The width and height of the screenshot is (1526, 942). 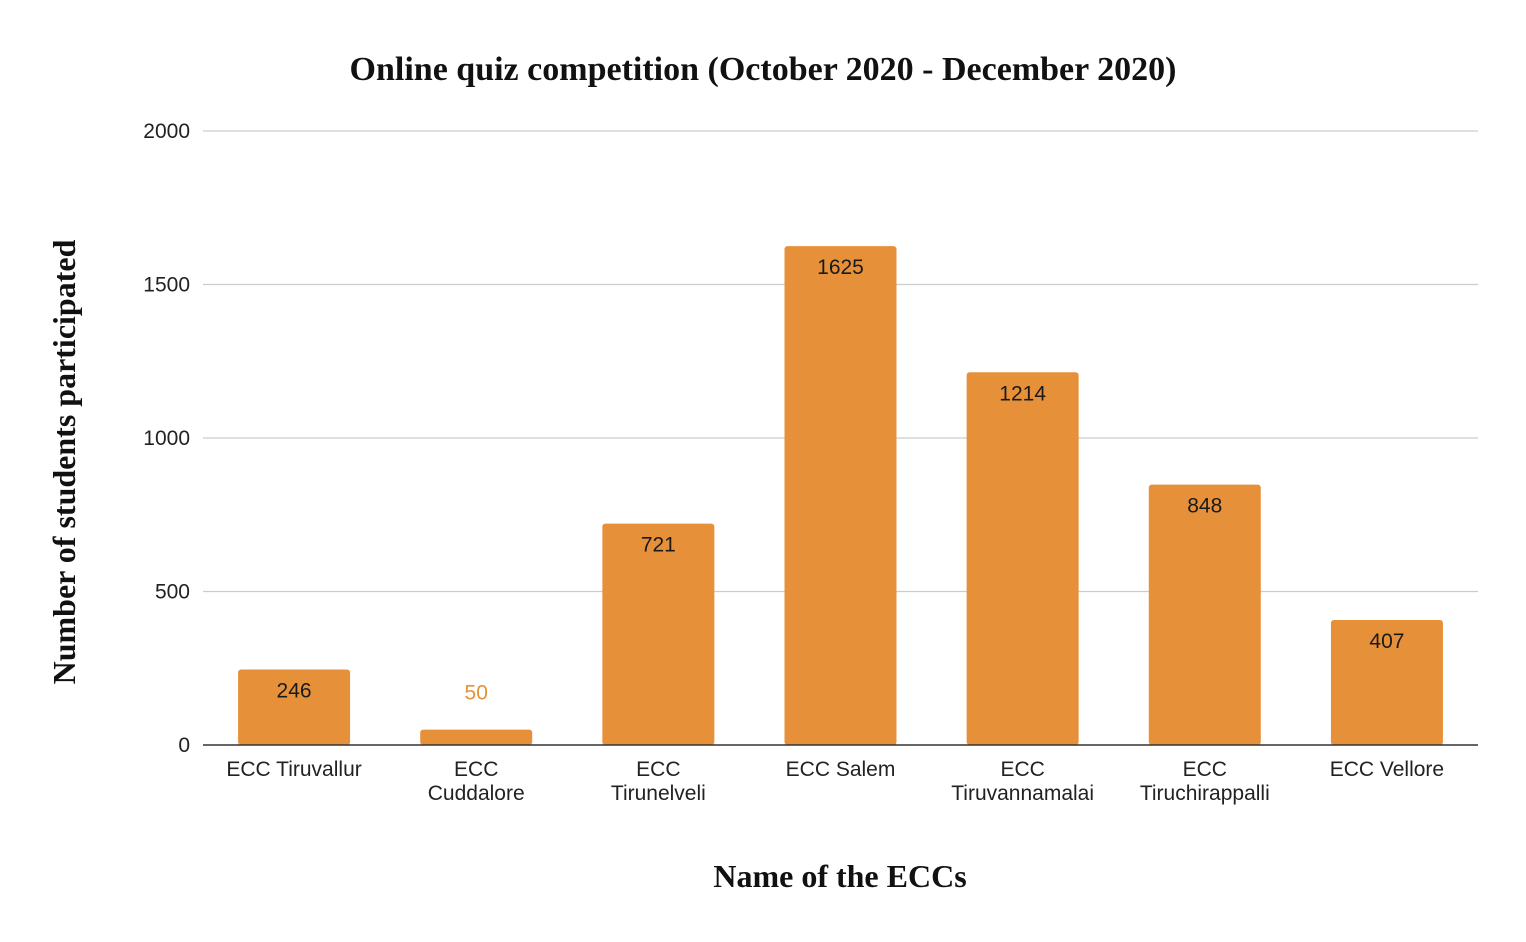 I want to click on x-axis-title: Name of the ECCs, so click(x=839, y=876).